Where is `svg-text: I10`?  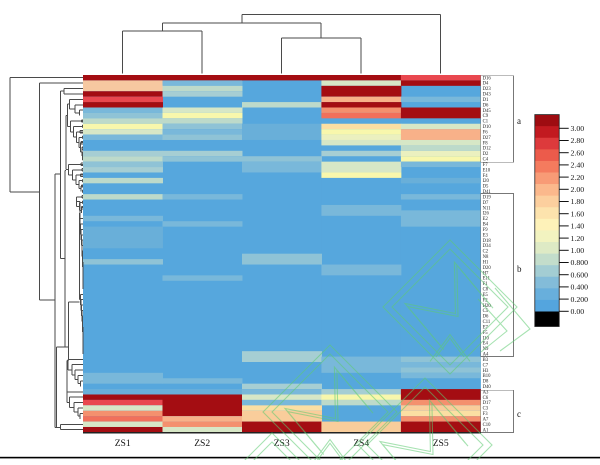 svg-text: I10 is located at coordinates (486, 338).